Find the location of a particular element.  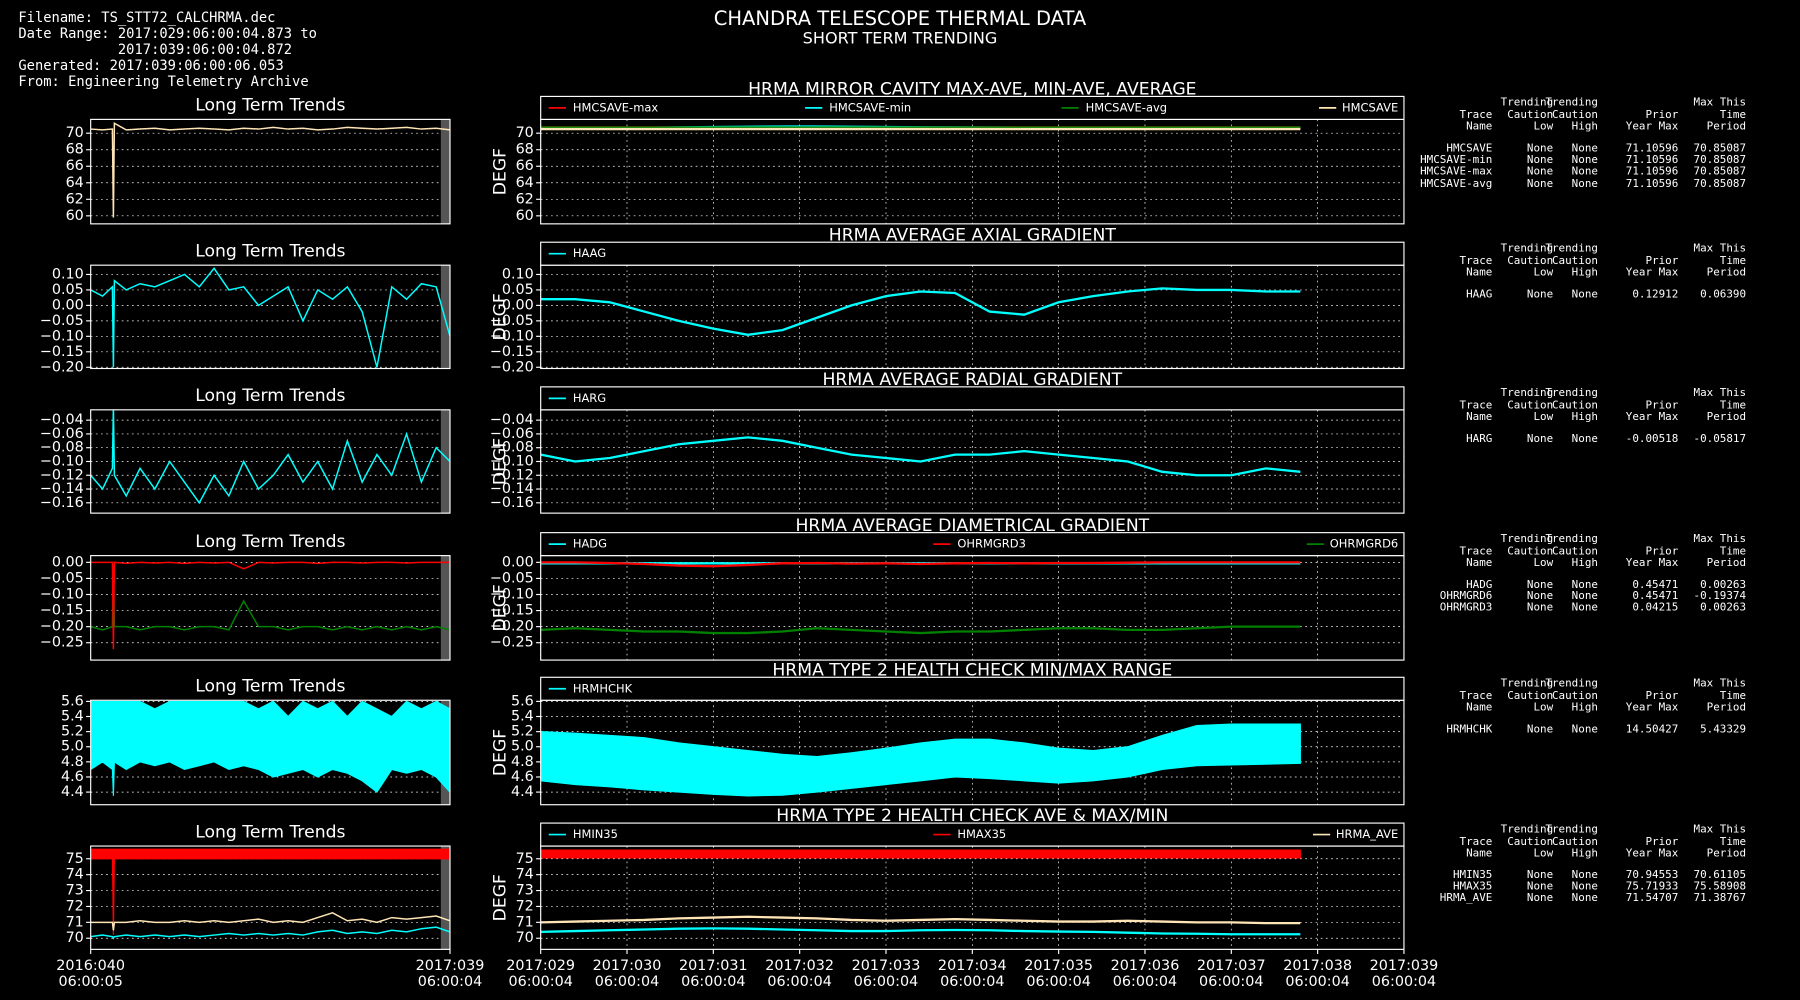

x-tick-label: 2017:031 06:00:04 is located at coordinates (713, 973).